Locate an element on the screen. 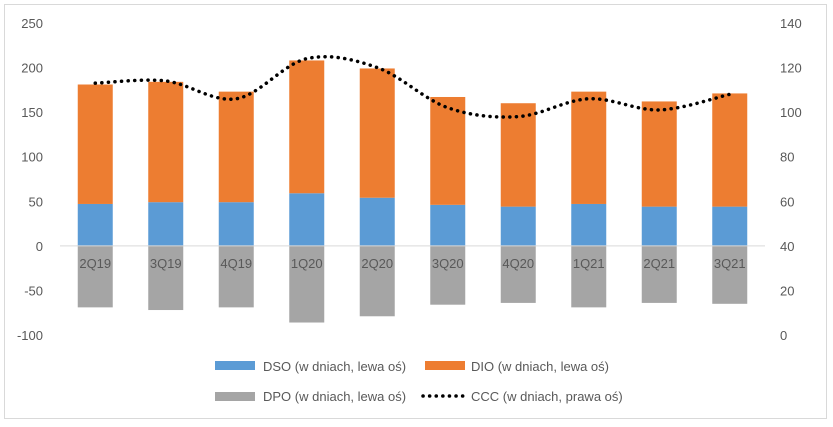 This screenshot has width=833, height=427. right-axis-tick-label: 40 is located at coordinates (787, 246).